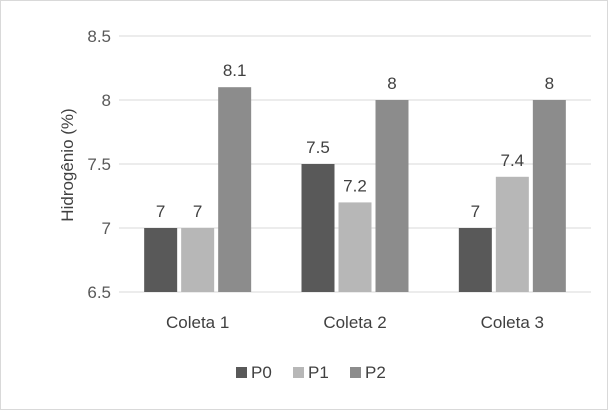 This screenshot has width=608, height=414. What do you see at coordinates (106, 228) in the screenshot?
I see `y-tick-label: 7` at bounding box center [106, 228].